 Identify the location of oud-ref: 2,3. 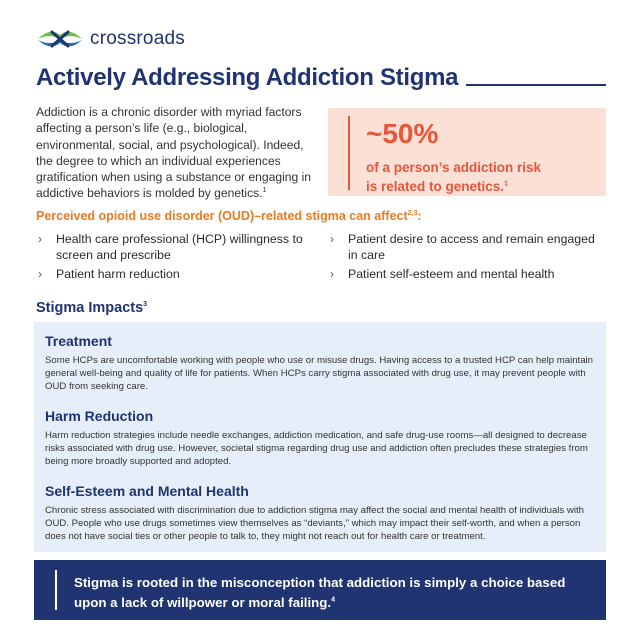
(412, 213).